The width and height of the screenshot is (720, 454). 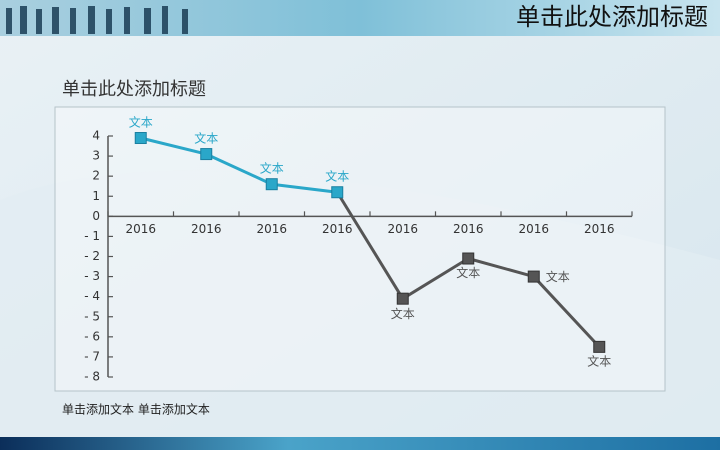 What do you see at coordinates (92, 296) in the screenshot?
I see `y-tick-label: - 4` at bounding box center [92, 296].